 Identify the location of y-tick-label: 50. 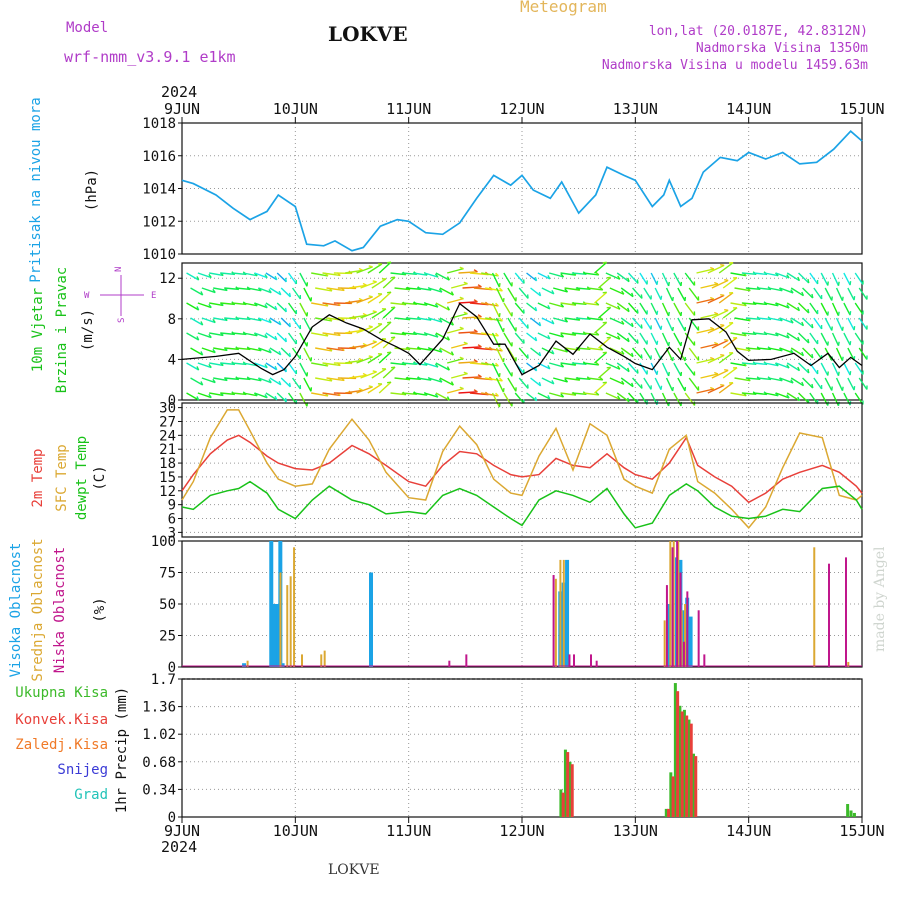
(167, 605).